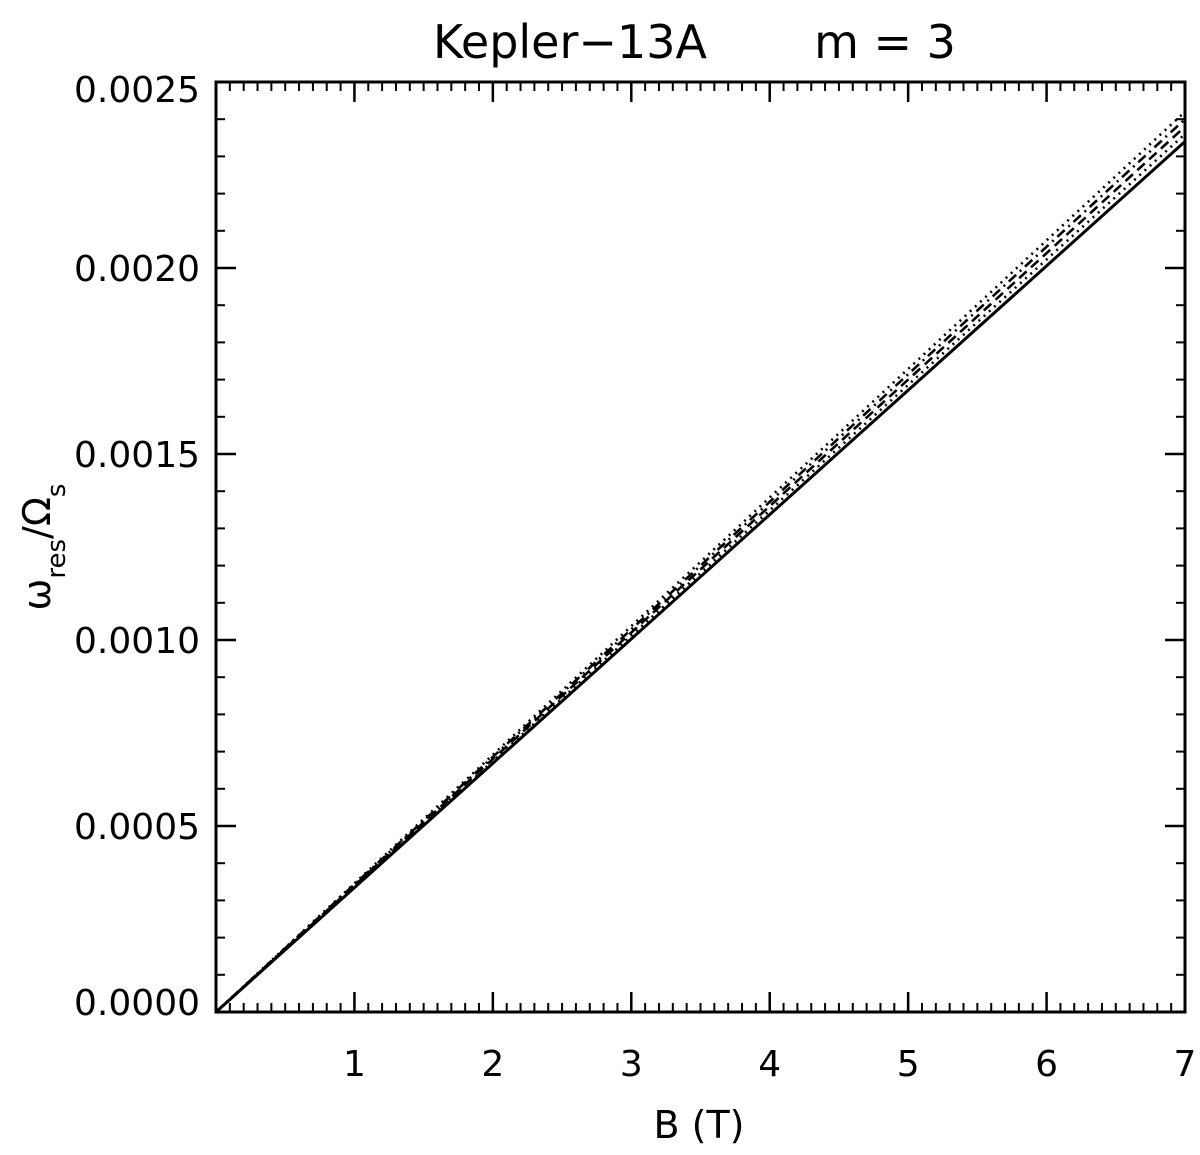 The image size is (1200, 1155). What do you see at coordinates (885, 42) in the screenshot?
I see `chart-title-mode: m = 3` at bounding box center [885, 42].